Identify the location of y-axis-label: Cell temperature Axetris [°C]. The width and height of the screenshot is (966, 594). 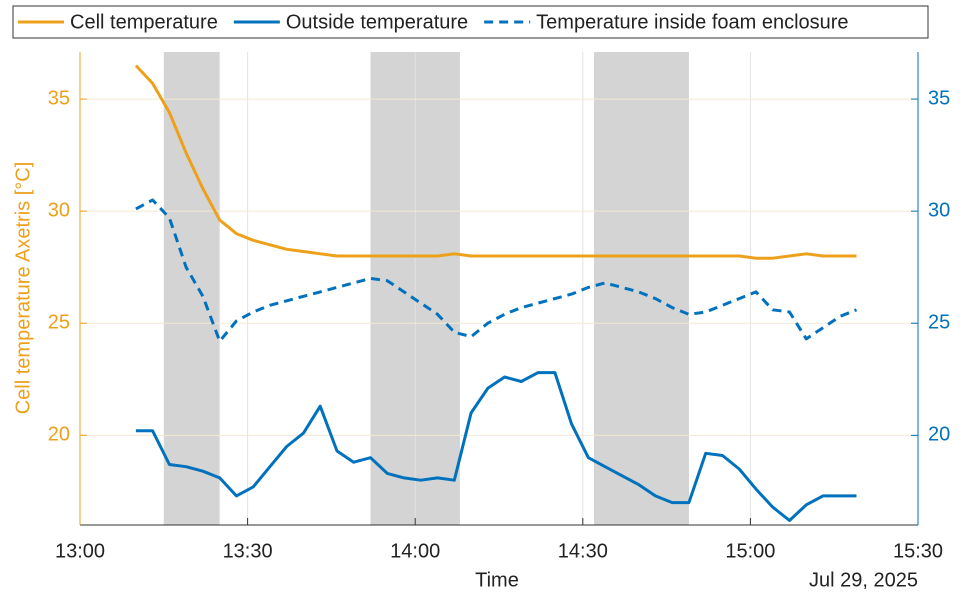
(23, 288).